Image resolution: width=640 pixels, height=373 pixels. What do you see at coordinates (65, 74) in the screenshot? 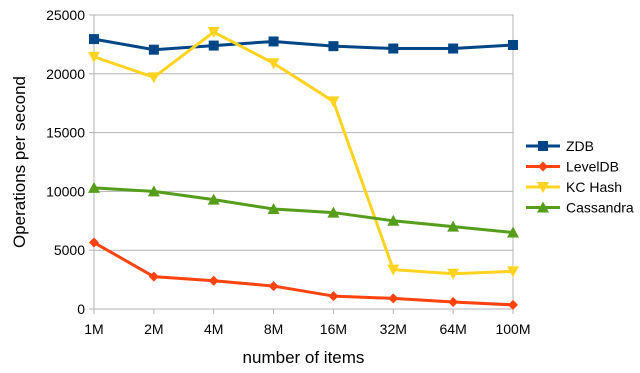
I see `y-tick-label: 20000` at bounding box center [65, 74].